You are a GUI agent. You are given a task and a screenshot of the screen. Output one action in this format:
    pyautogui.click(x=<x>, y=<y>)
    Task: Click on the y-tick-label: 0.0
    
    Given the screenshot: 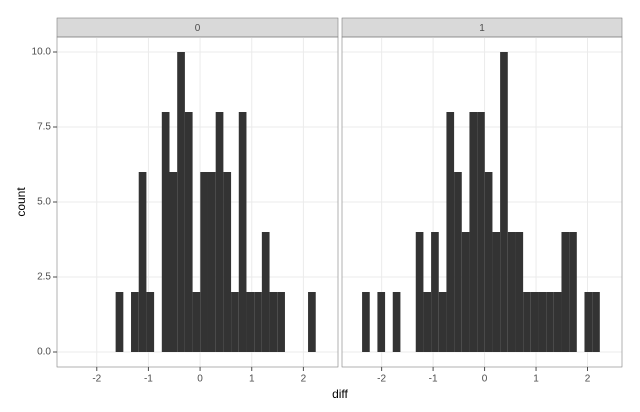 What is the action you would take?
    pyautogui.click(x=44, y=352)
    